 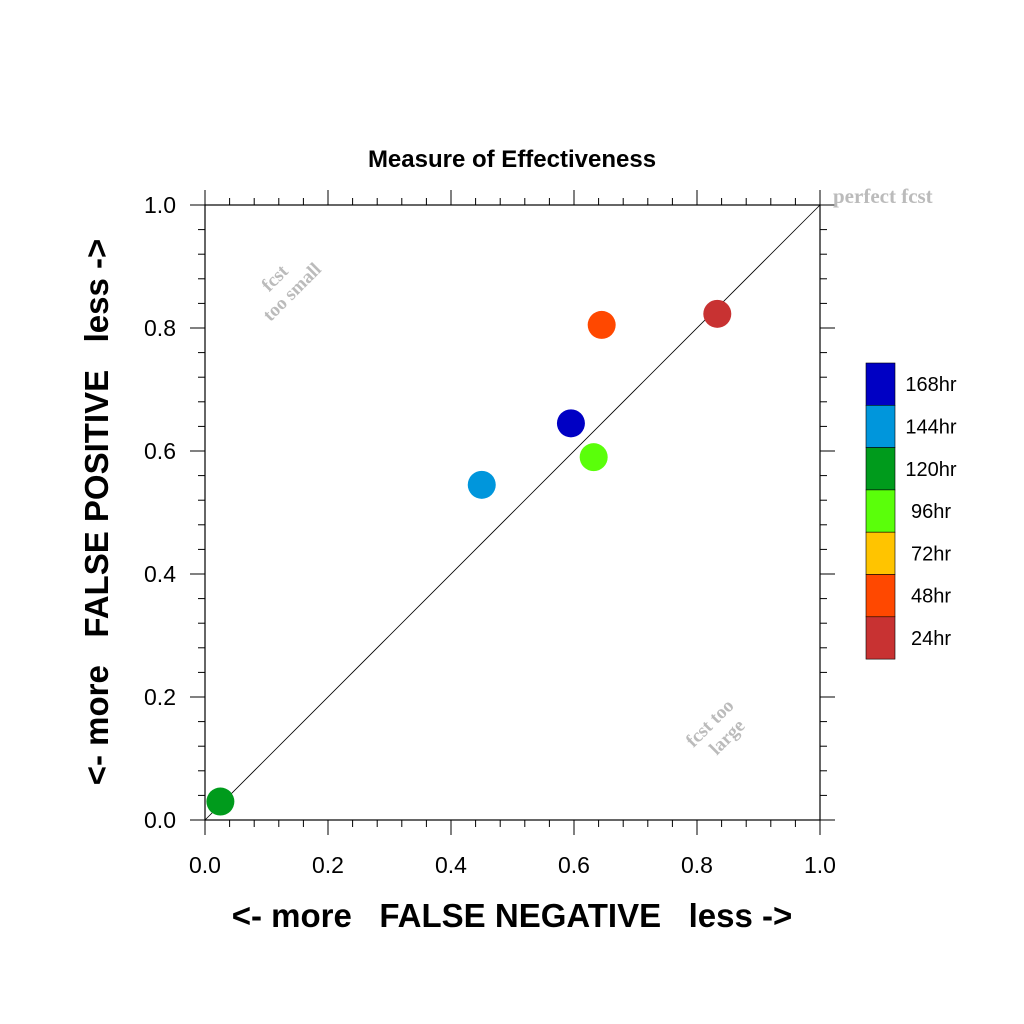 What do you see at coordinates (160, 205) in the screenshot?
I see `y-tick-label: 1.0` at bounding box center [160, 205].